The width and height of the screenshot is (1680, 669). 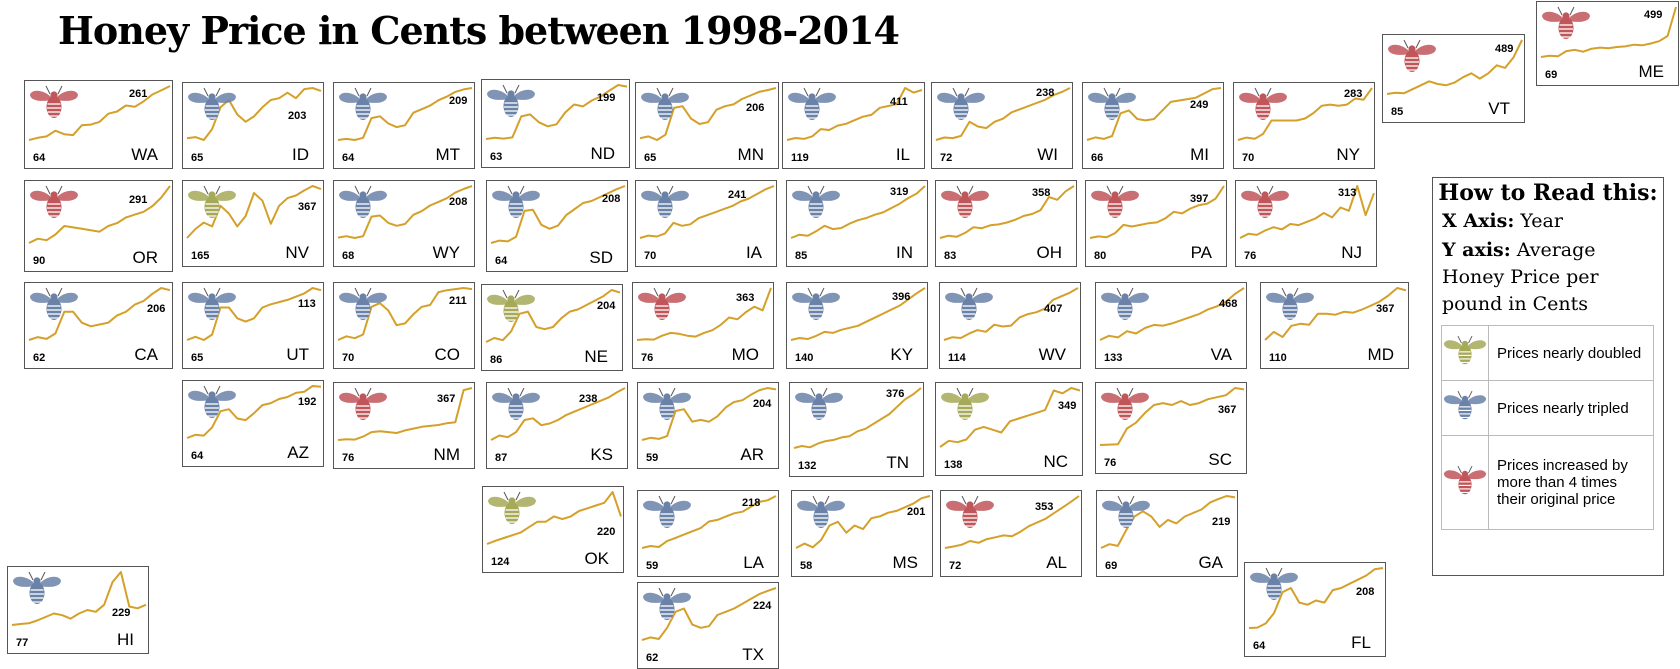 What do you see at coordinates (901, 354) in the screenshot?
I see `state-label: KY` at bounding box center [901, 354].